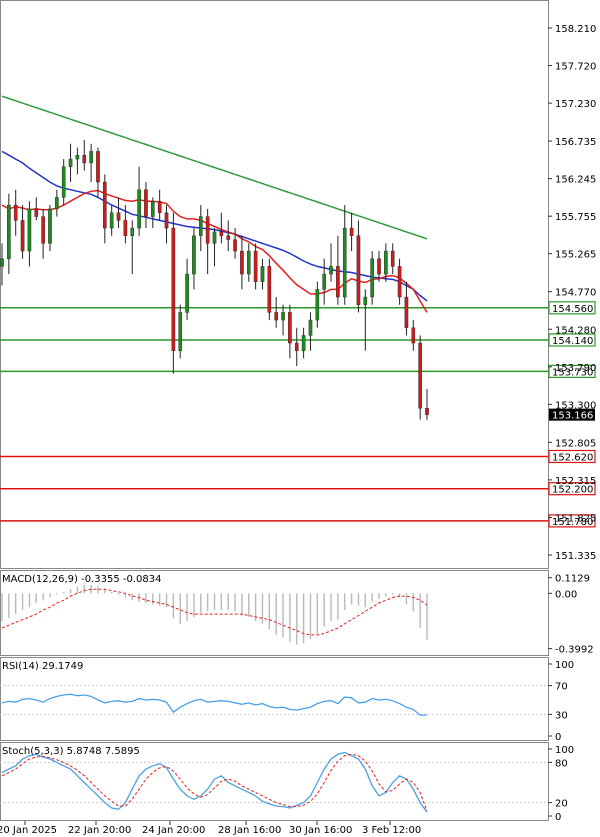  I want to click on rsi-panel: RSI(14) 29.1749 100 70 30 0, so click(287, 700).